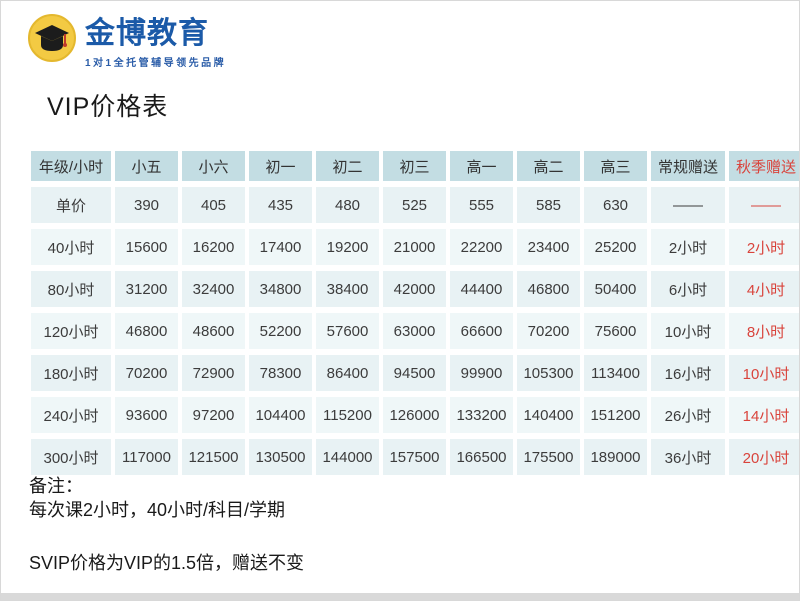  Describe the element at coordinates (213, 331) in the screenshot. I see `table-cell: 48600` at that location.